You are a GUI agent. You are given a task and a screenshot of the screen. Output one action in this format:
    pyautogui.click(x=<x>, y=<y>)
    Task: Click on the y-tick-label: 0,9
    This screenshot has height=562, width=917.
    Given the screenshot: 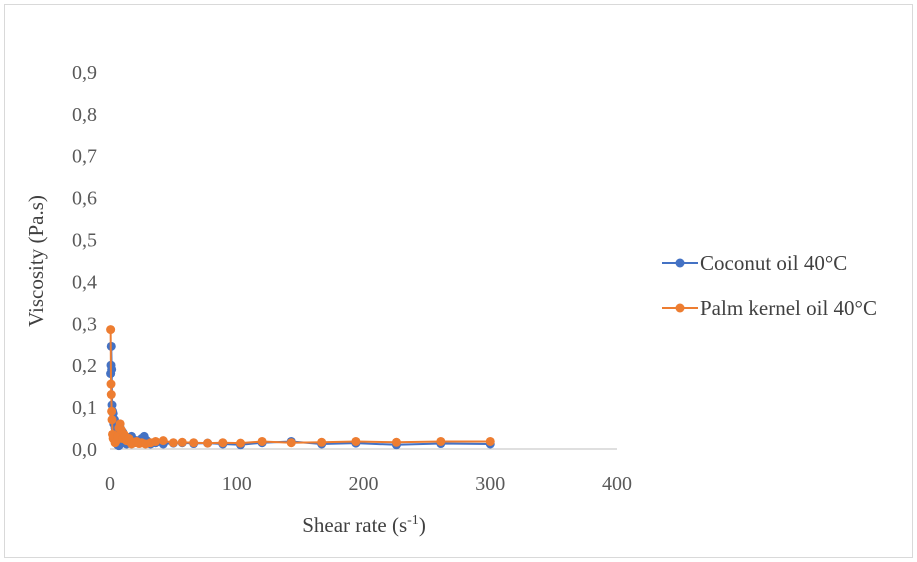 What is the action you would take?
    pyautogui.click(x=84, y=73)
    